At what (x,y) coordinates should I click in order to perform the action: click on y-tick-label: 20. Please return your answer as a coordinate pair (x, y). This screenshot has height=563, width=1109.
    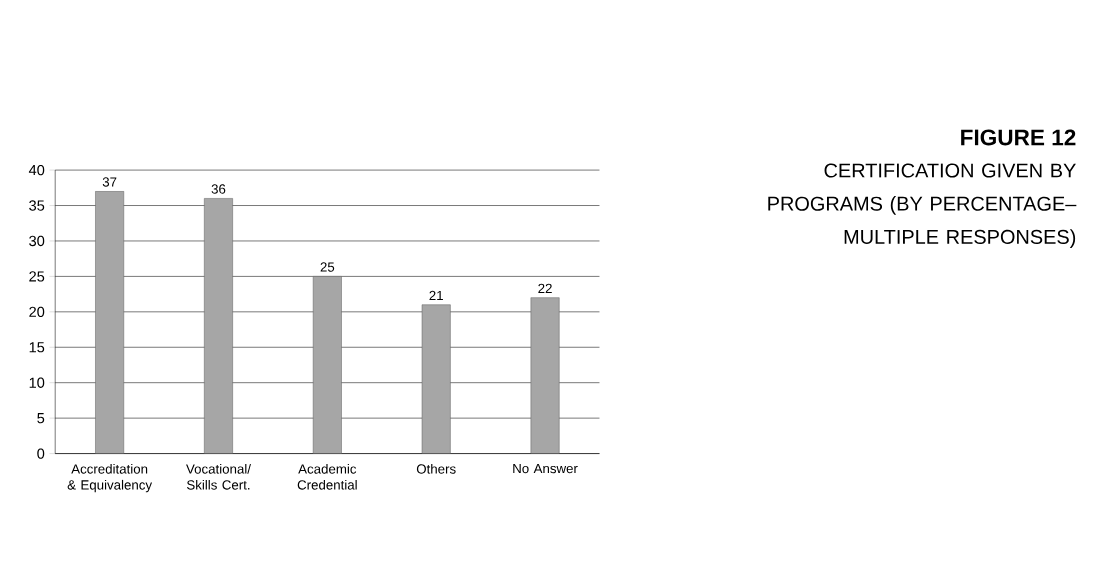
    Looking at the image, I should click on (37, 311).